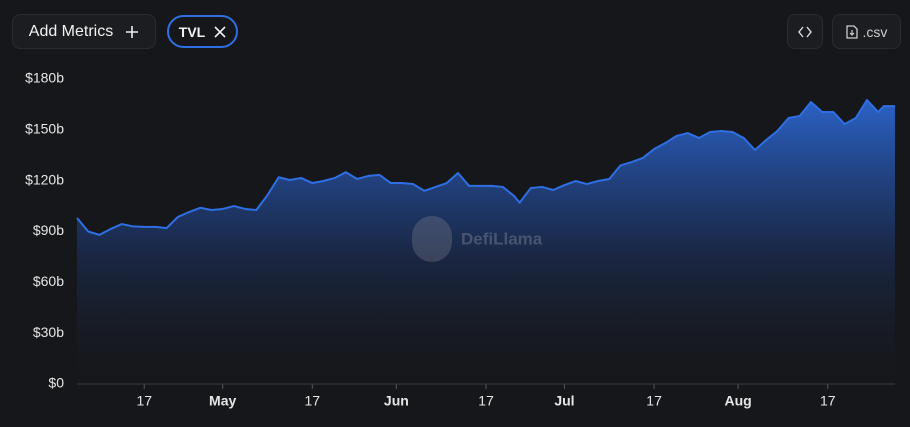  Describe the element at coordinates (502, 238) in the screenshot. I see `watermark-text: DefiLlama` at that location.